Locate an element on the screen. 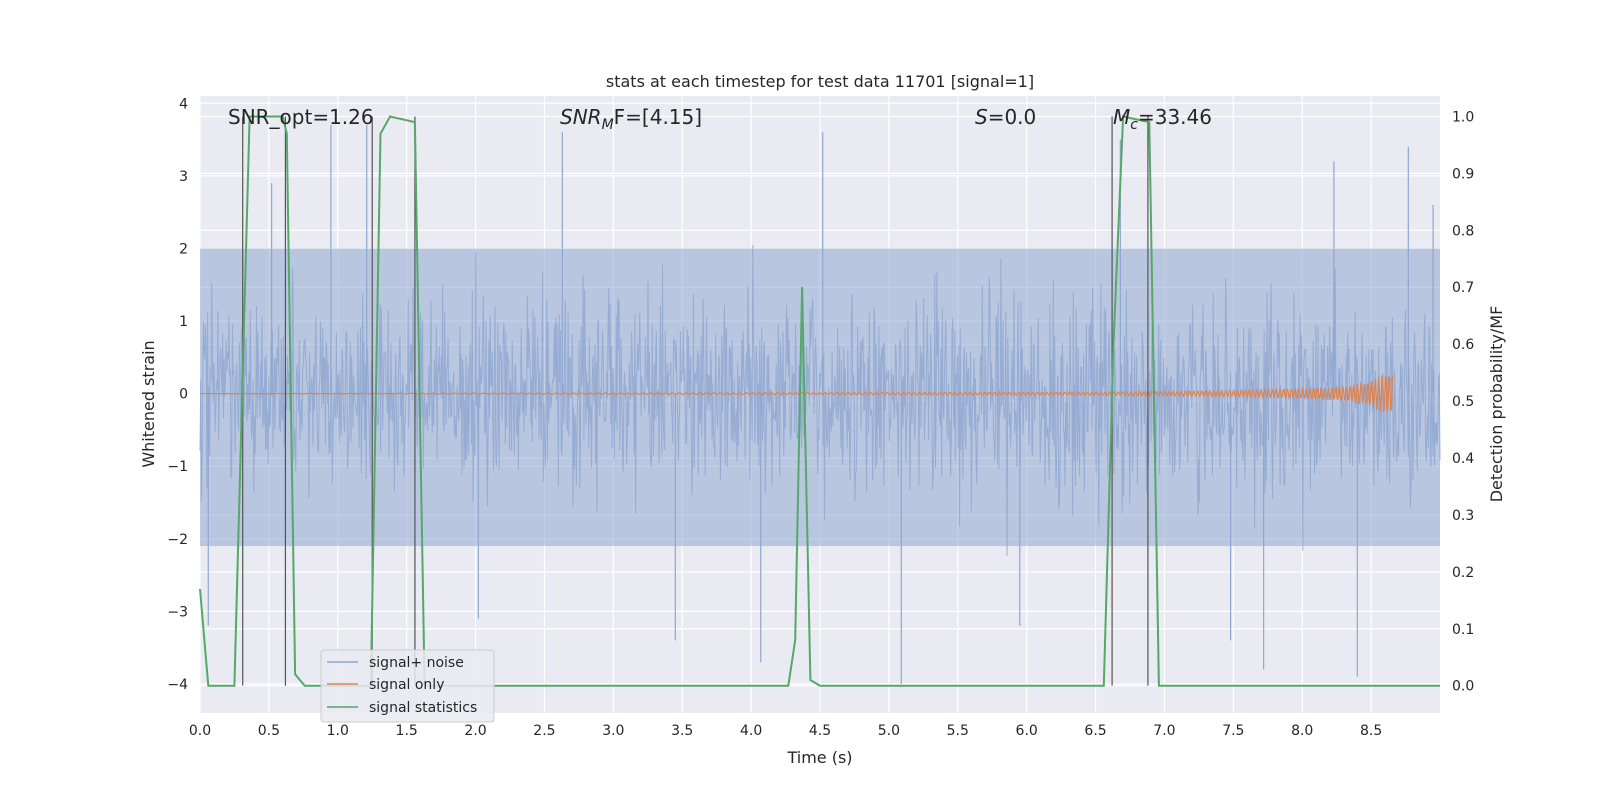 This screenshot has width=1600, height=804. x-tick-label: 3.0 is located at coordinates (613, 731).